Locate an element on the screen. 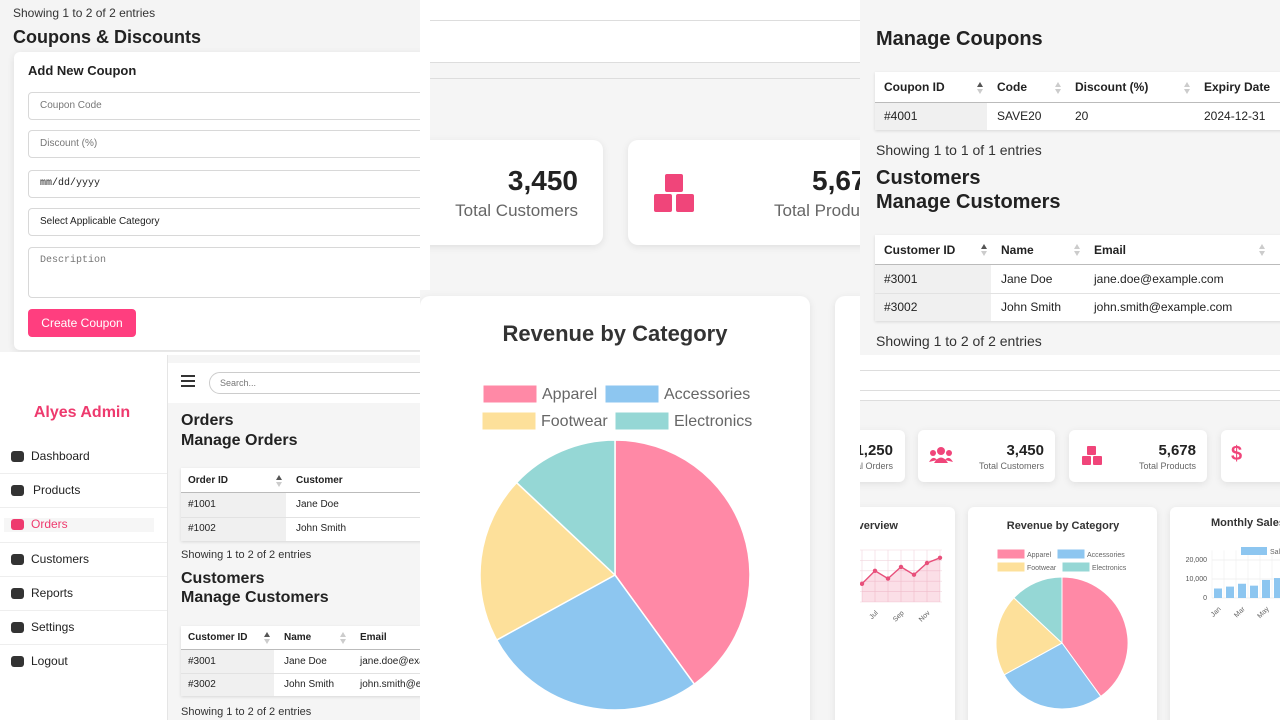 This screenshot has height=720, width=1280. table-cell: #1001 is located at coordinates (202, 504).